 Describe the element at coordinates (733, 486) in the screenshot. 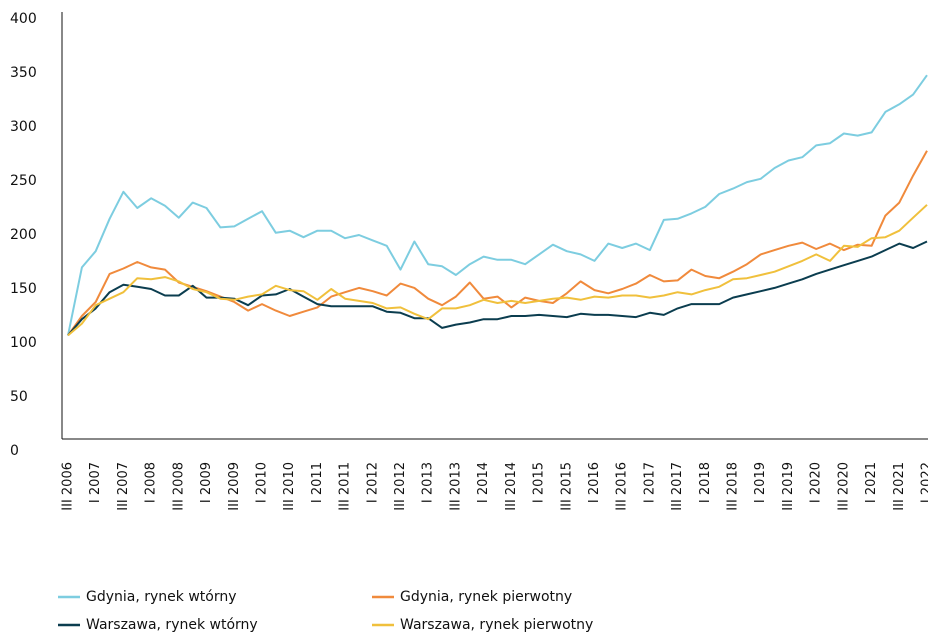

I see `x-tick-label: III 2018` at that location.